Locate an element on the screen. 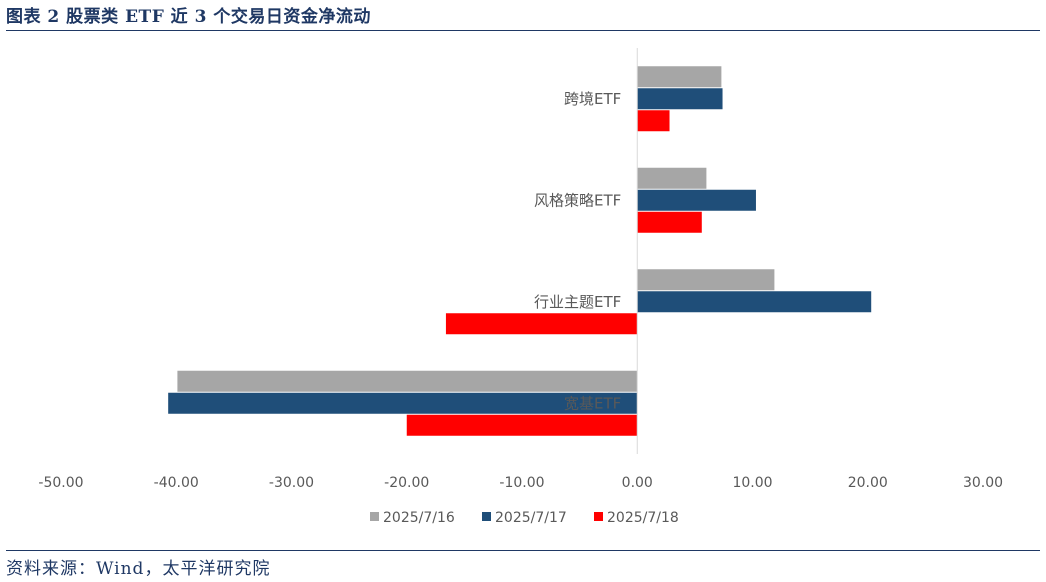 The image size is (1046, 582). x-tick-label: 30.00 is located at coordinates (983, 483).